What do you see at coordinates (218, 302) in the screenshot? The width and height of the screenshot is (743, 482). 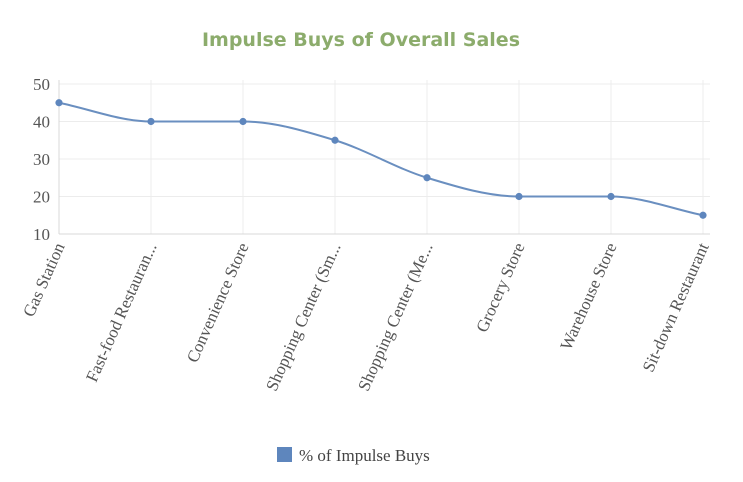 I see `x-tick-label: Convenience Store` at bounding box center [218, 302].